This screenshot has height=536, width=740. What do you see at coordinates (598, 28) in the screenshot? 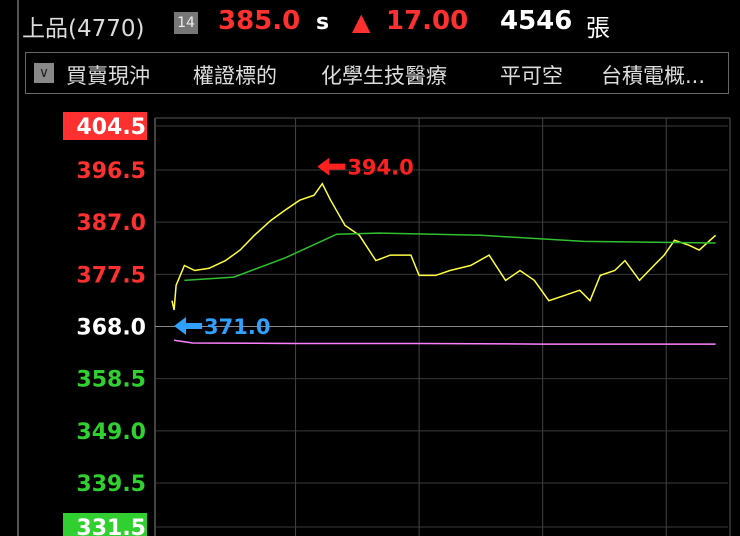
I see `volume-unit: 張` at bounding box center [598, 28].